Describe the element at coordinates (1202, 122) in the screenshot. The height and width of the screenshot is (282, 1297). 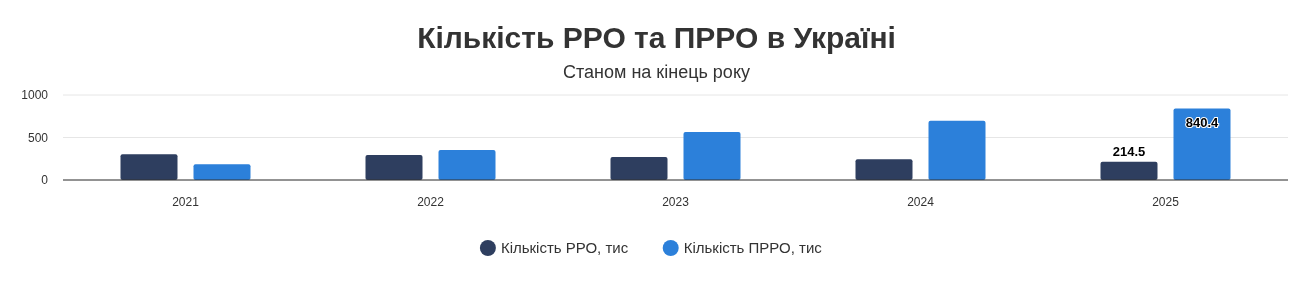
I see `data-label: 840.4` at that location.